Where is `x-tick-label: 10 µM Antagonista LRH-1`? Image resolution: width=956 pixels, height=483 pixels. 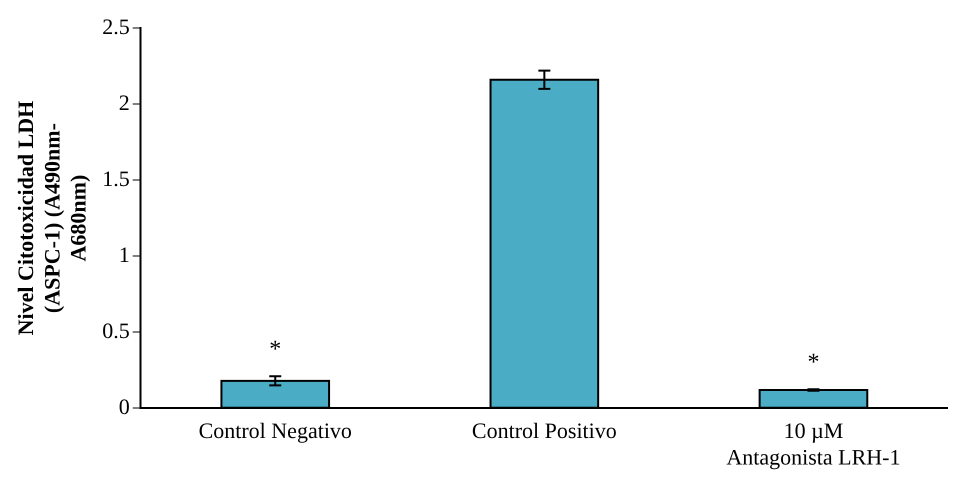
x-tick-label: 10 µM Antagonista LRH-1 is located at coordinates (813, 444).